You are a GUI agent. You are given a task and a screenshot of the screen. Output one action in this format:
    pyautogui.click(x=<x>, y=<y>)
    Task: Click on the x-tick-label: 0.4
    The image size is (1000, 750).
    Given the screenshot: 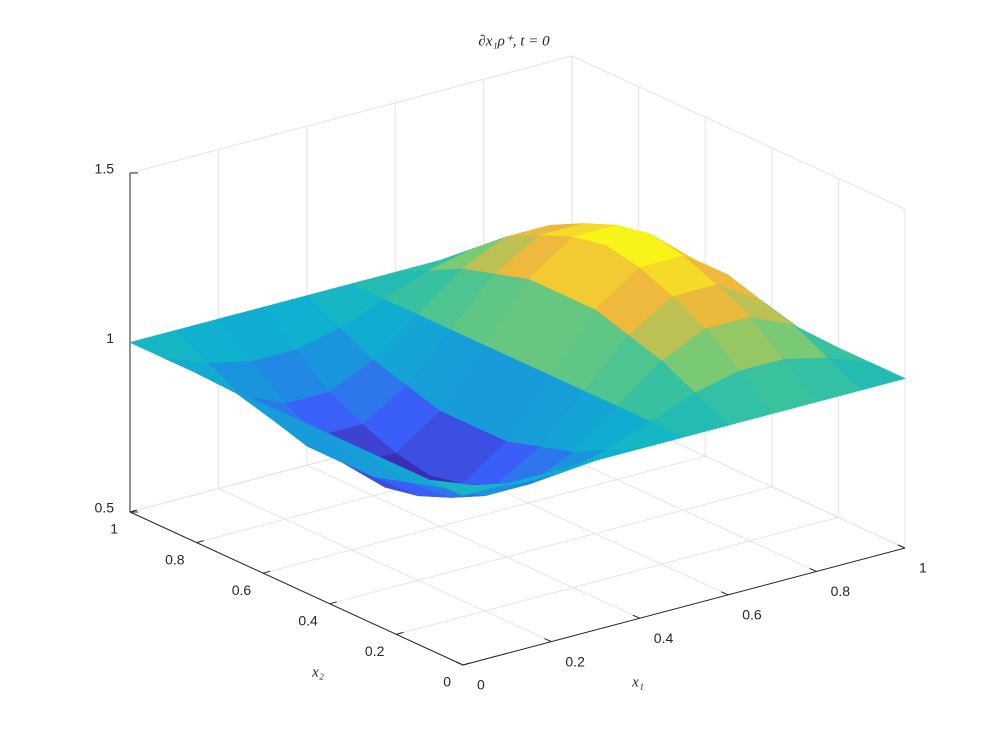 What is the action you would take?
    pyautogui.click(x=664, y=638)
    